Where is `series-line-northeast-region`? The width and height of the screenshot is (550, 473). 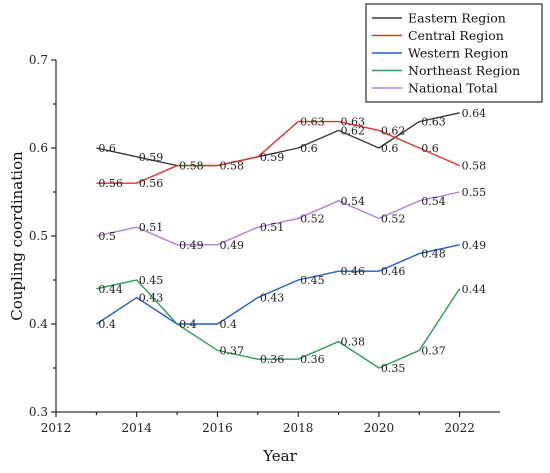 series-line-northeast-region is located at coordinates (278, 324).